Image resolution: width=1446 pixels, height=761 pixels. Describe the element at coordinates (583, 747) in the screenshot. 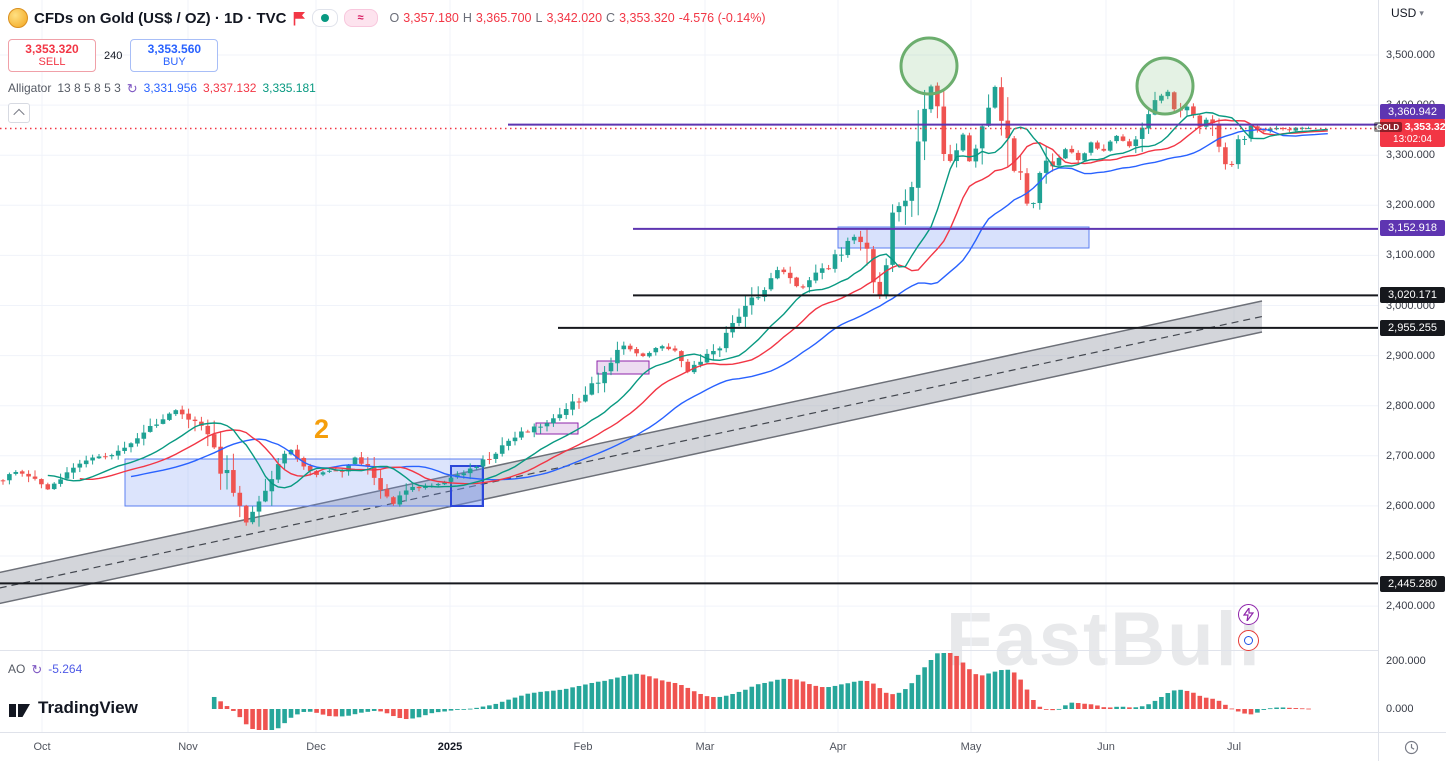

I see `time-axis-label: Feb` at that location.